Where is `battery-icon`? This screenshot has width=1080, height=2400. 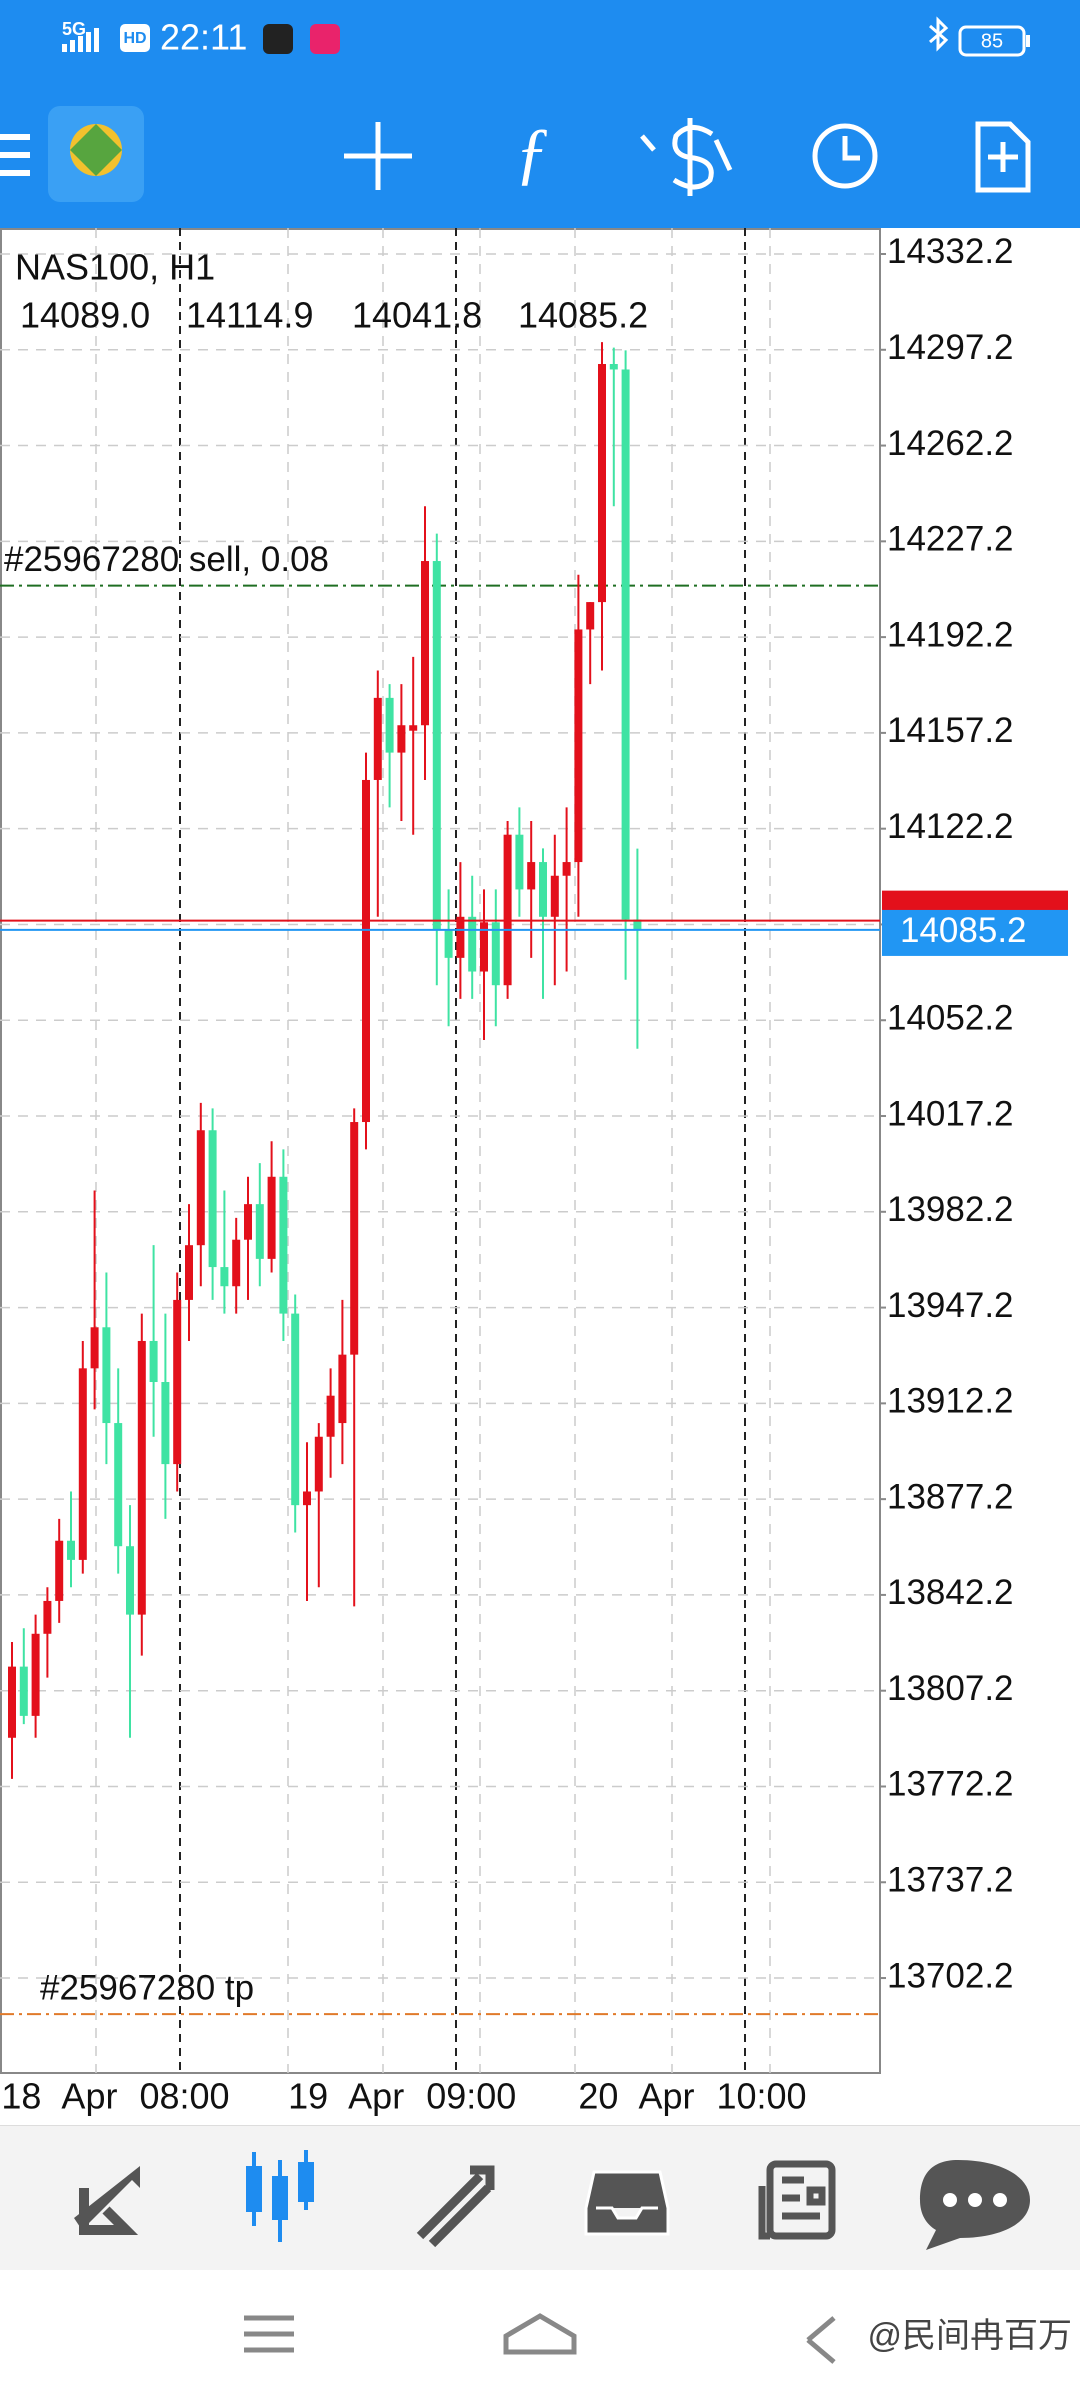
battery-icon is located at coordinates (992, 41).